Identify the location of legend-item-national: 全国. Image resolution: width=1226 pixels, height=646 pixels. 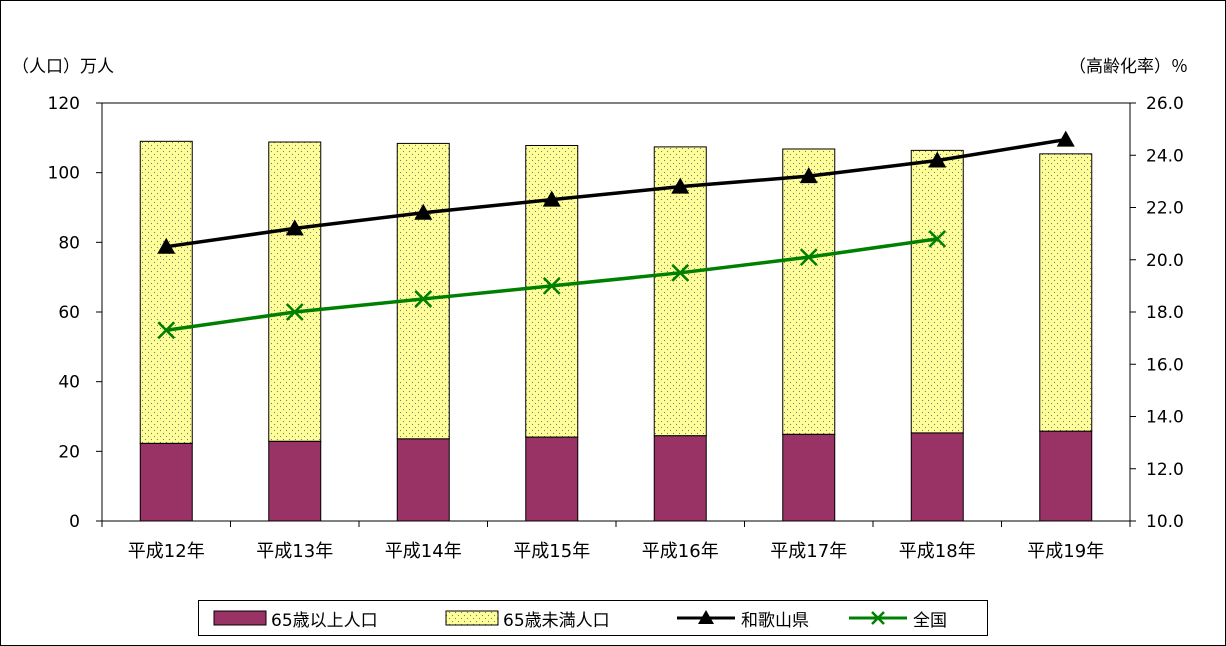
(897, 618).